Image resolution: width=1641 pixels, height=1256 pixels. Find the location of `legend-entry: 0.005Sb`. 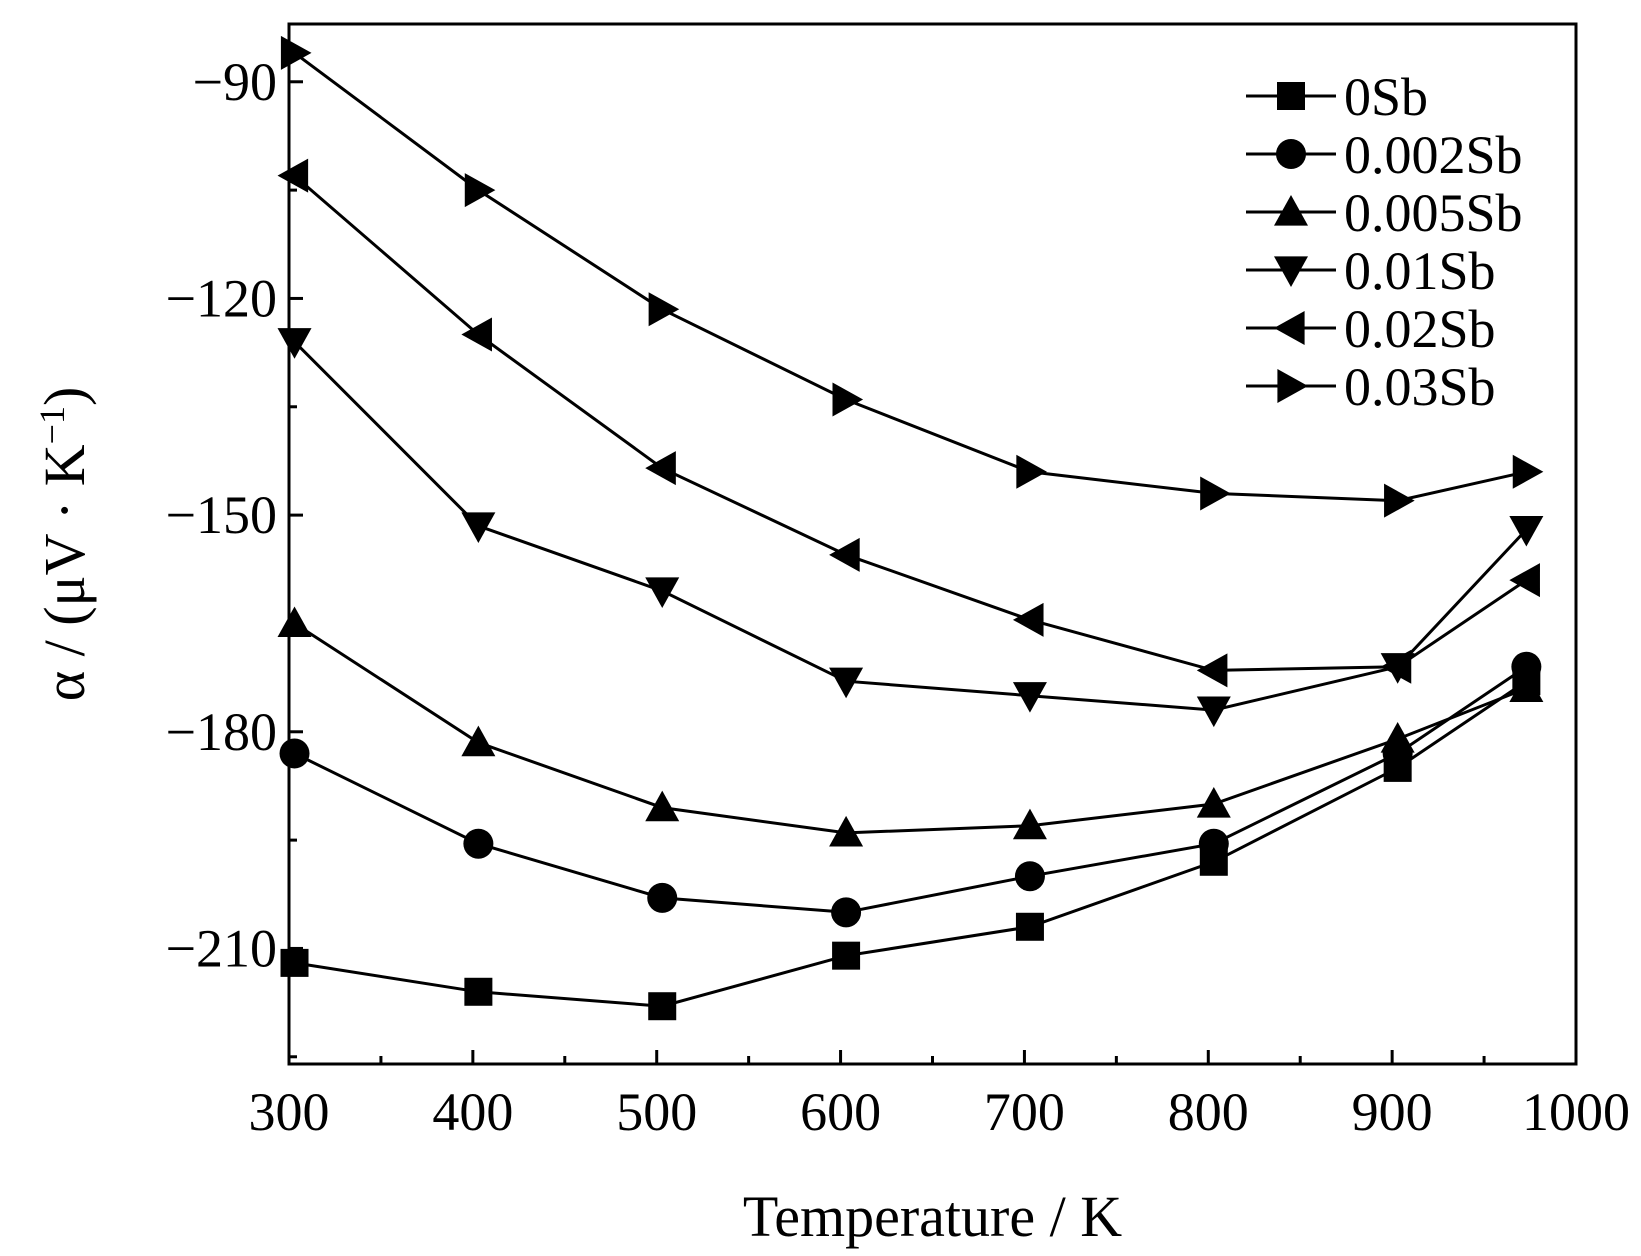

legend-entry: 0.005Sb is located at coordinates (1384, 213).